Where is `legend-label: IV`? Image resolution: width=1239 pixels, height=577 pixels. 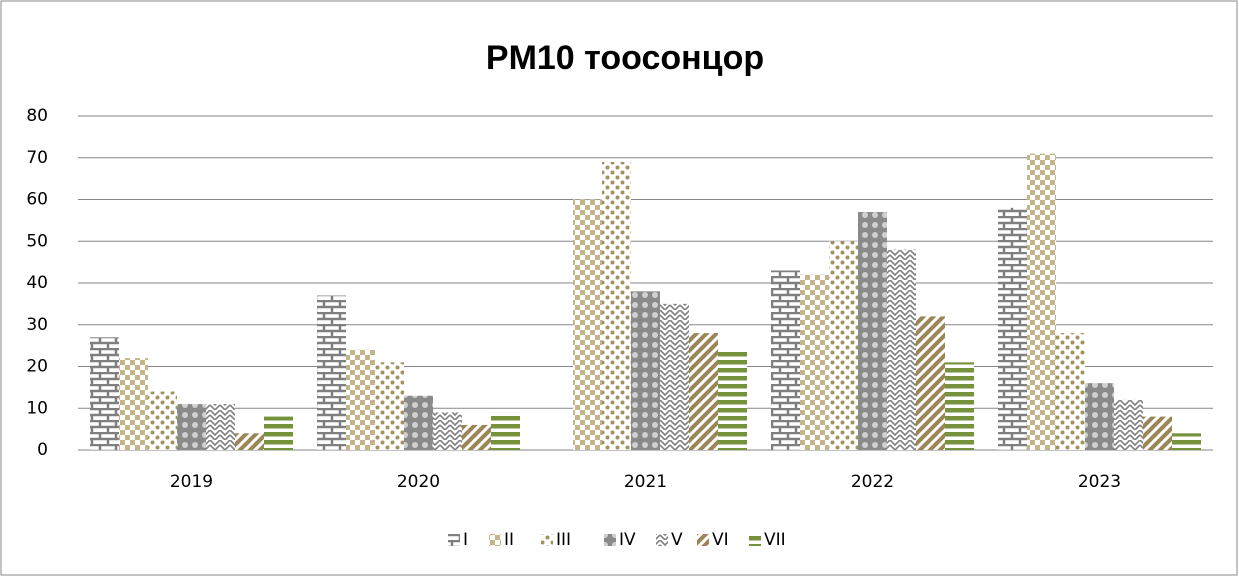
legend-label: IV is located at coordinates (627, 540).